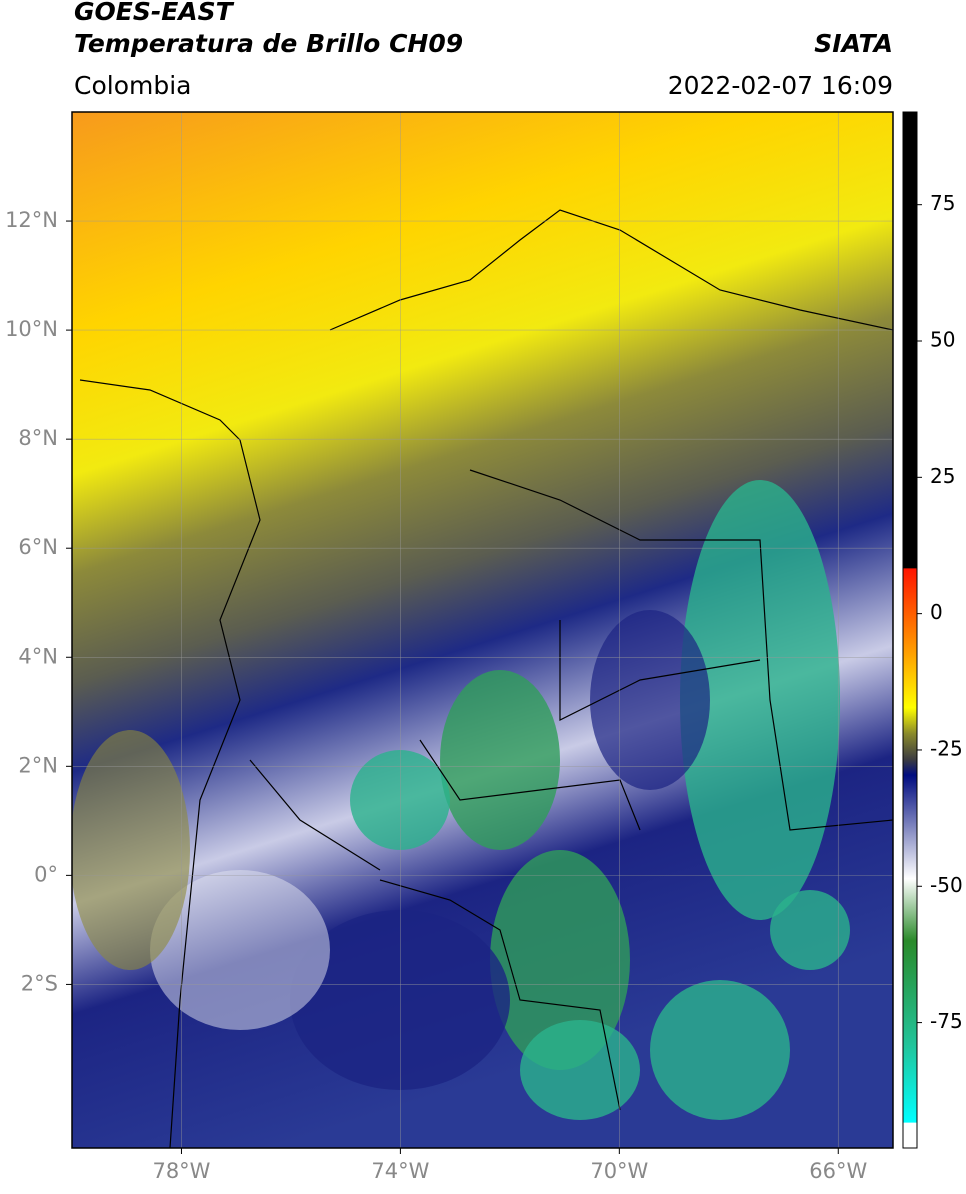  What do you see at coordinates (46, 874) in the screenshot?
I see `y-tick-label: 0°` at bounding box center [46, 874].